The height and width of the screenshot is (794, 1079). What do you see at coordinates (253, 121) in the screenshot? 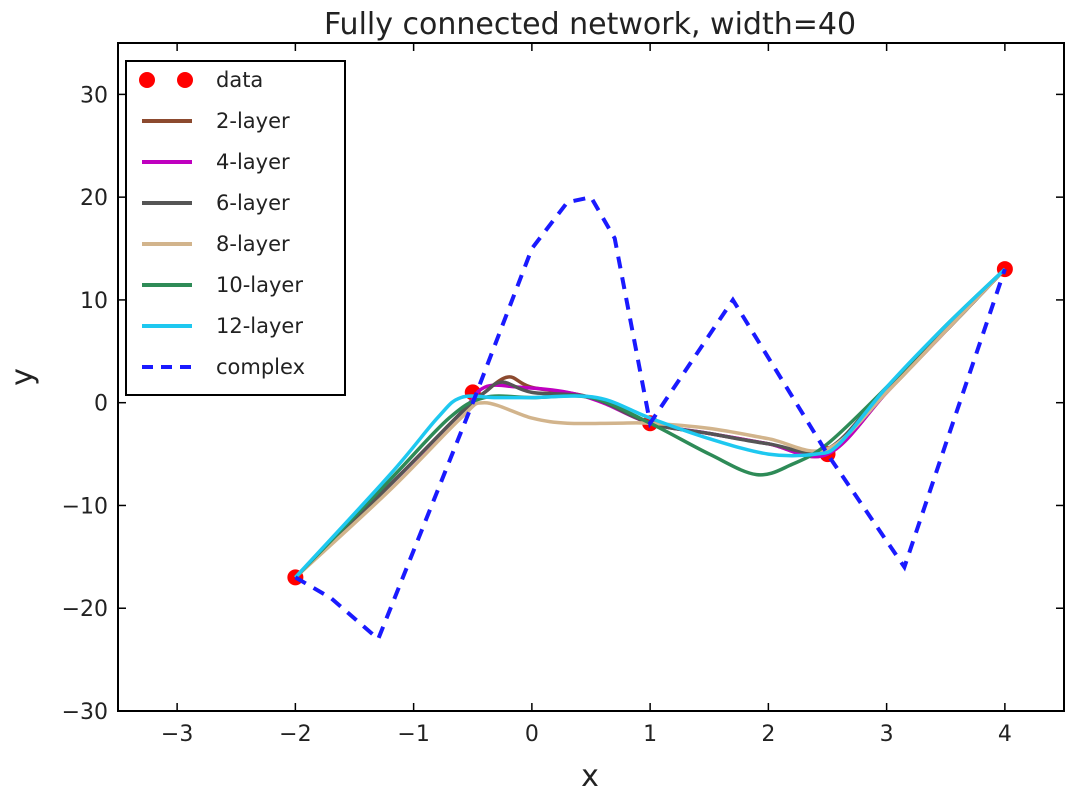
I see `legend-label: 2-layer` at bounding box center [253, 121].